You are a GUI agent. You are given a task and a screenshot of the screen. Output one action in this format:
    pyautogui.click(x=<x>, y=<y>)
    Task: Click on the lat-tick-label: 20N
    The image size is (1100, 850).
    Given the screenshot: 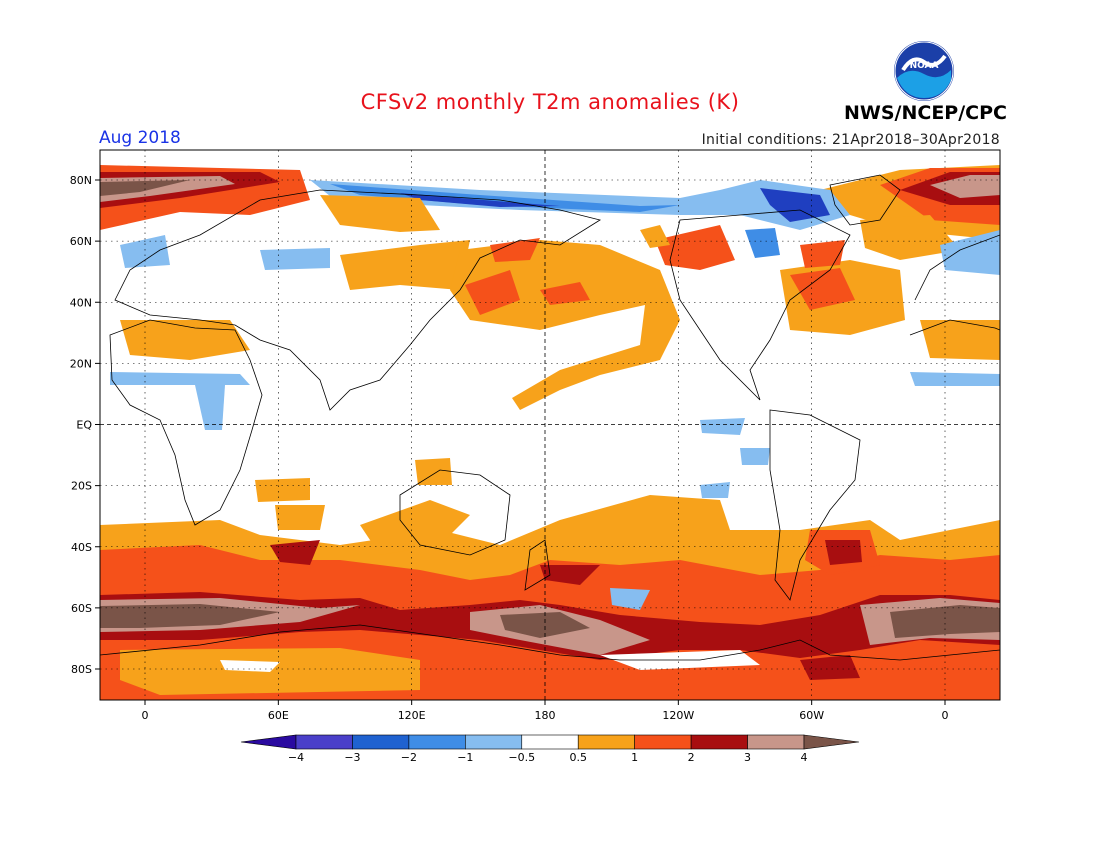 What is the action you would take?
    pyautogui.click(x=81, y=363)
    